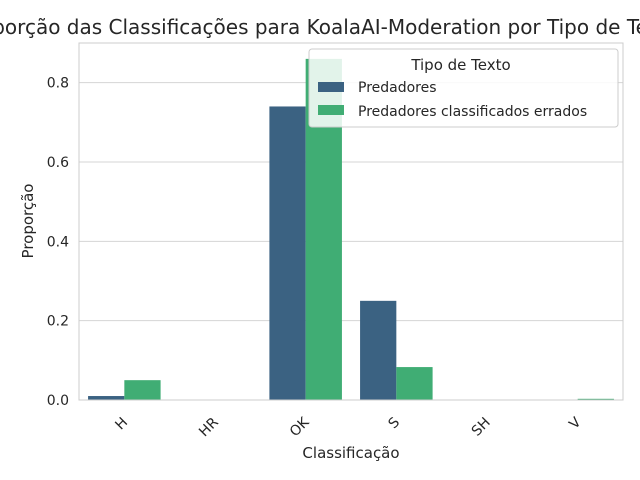  Describe the element at coordinates (142, 390) in the screenshot. I see `bar-h-classificados-errados` at that location.